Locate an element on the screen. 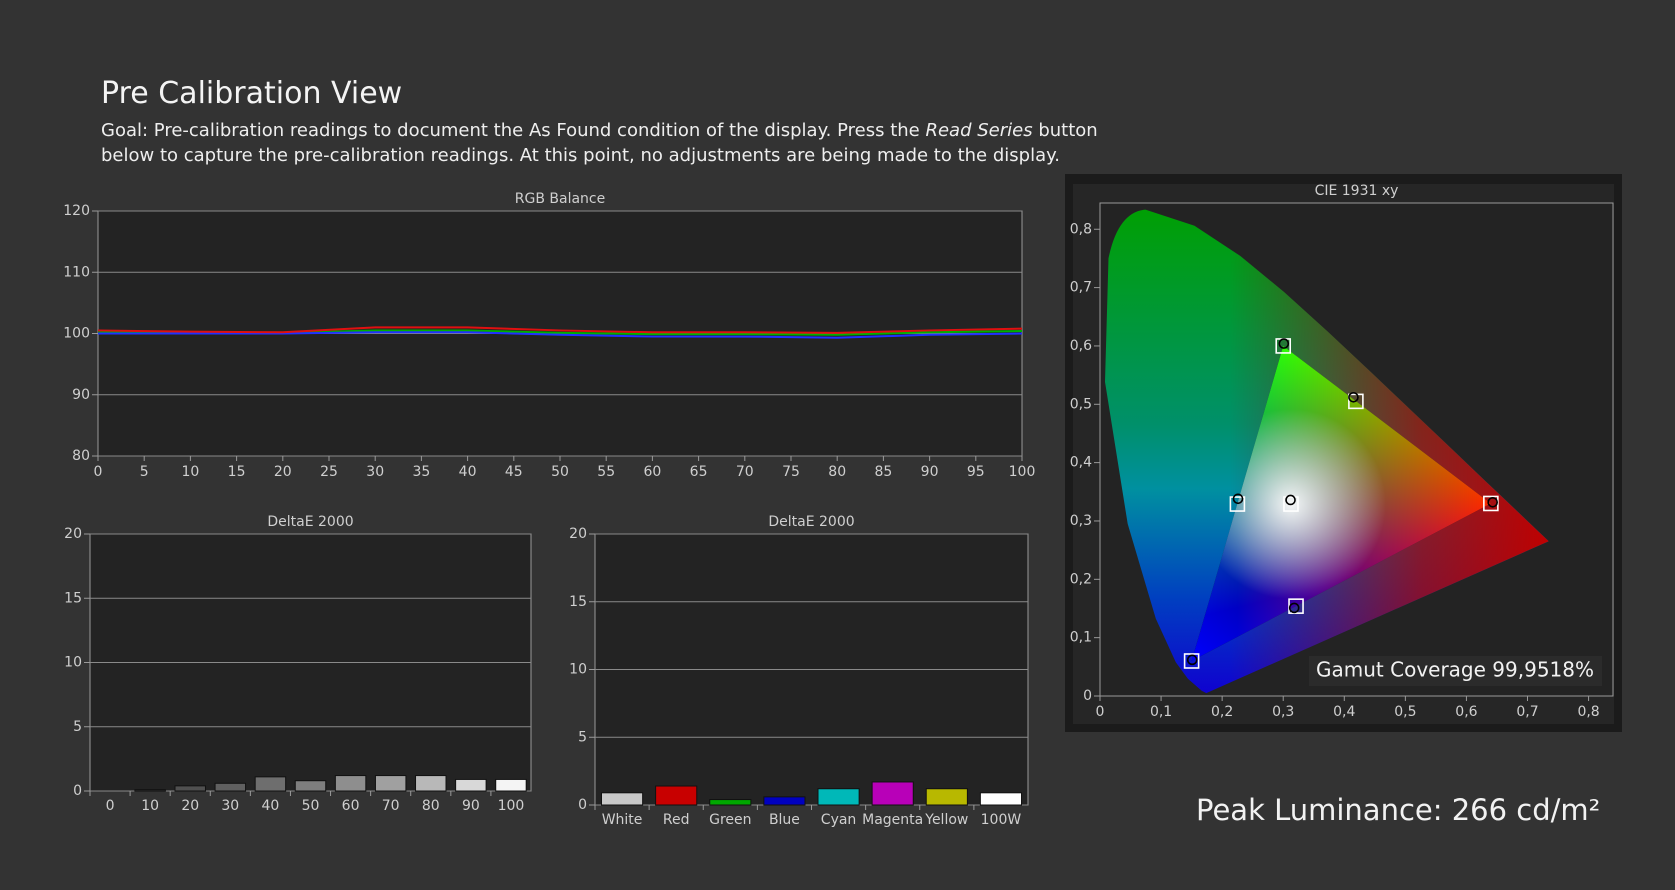  x-tick-label: 75 is located at coordinates (791, 472).